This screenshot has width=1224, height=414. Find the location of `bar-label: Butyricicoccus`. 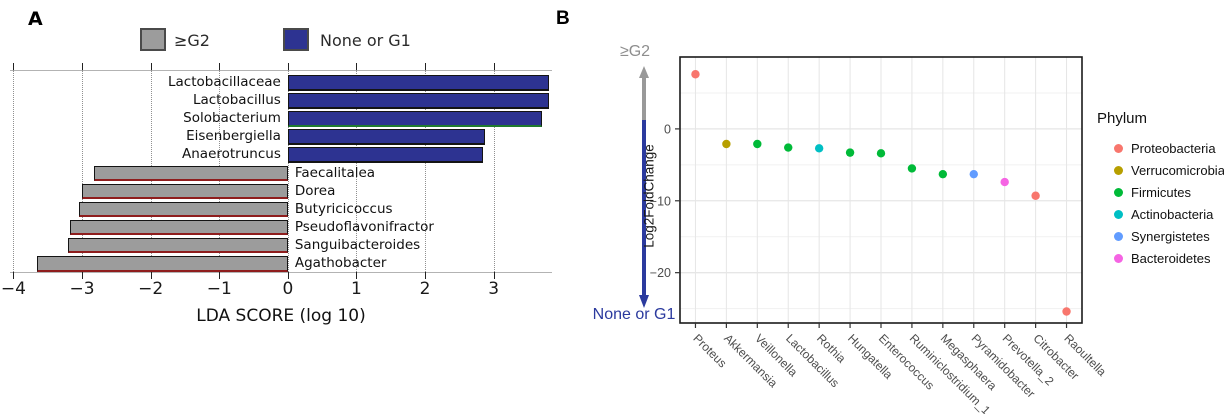

bar-label: Butyricicoccus is located at coordinates (343, 208).